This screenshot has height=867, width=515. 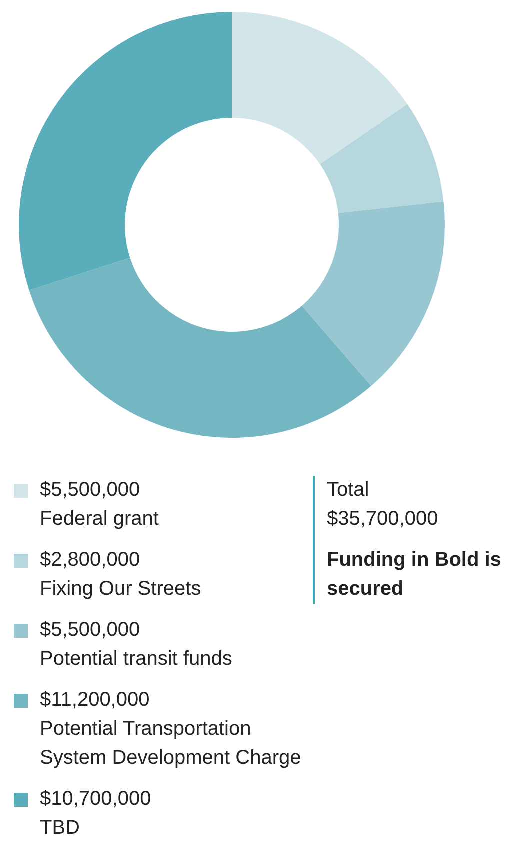 I want to click on legend-label: Potential transit funds, so click(x=136, y=659).